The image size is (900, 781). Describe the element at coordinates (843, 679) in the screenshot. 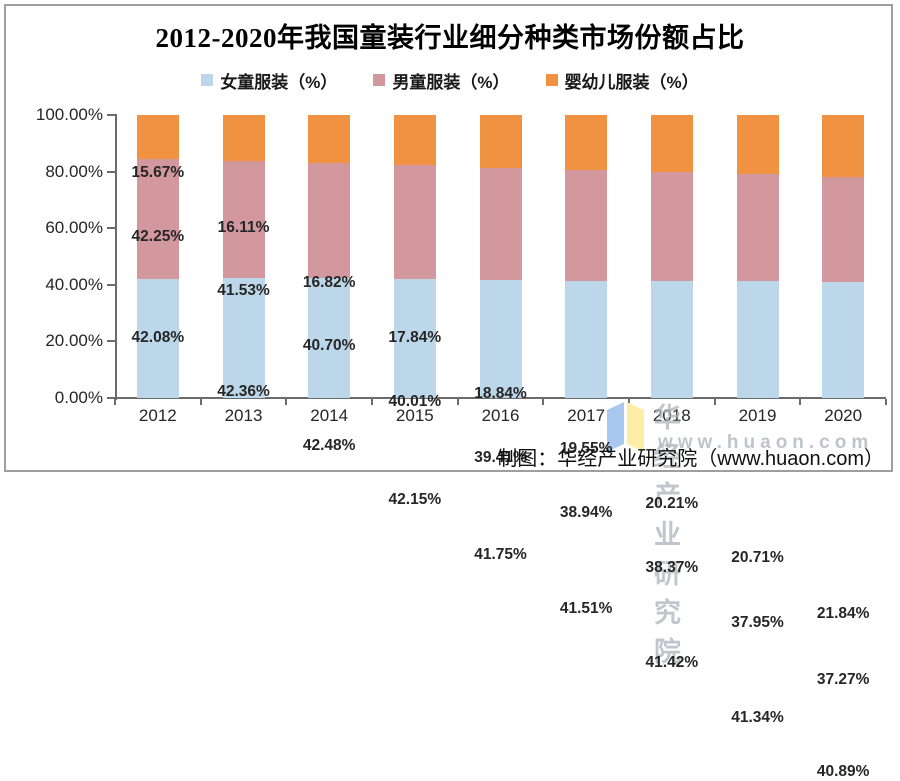

I see `data-label: 37.27%` at that location.